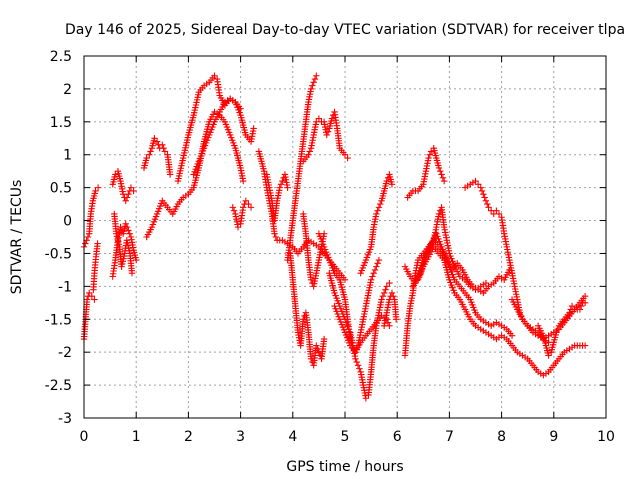  What do you see at coordinates (188, 437) in the screenshot?
I see `x-tick-label: 2` at bounding box center [188, 437].